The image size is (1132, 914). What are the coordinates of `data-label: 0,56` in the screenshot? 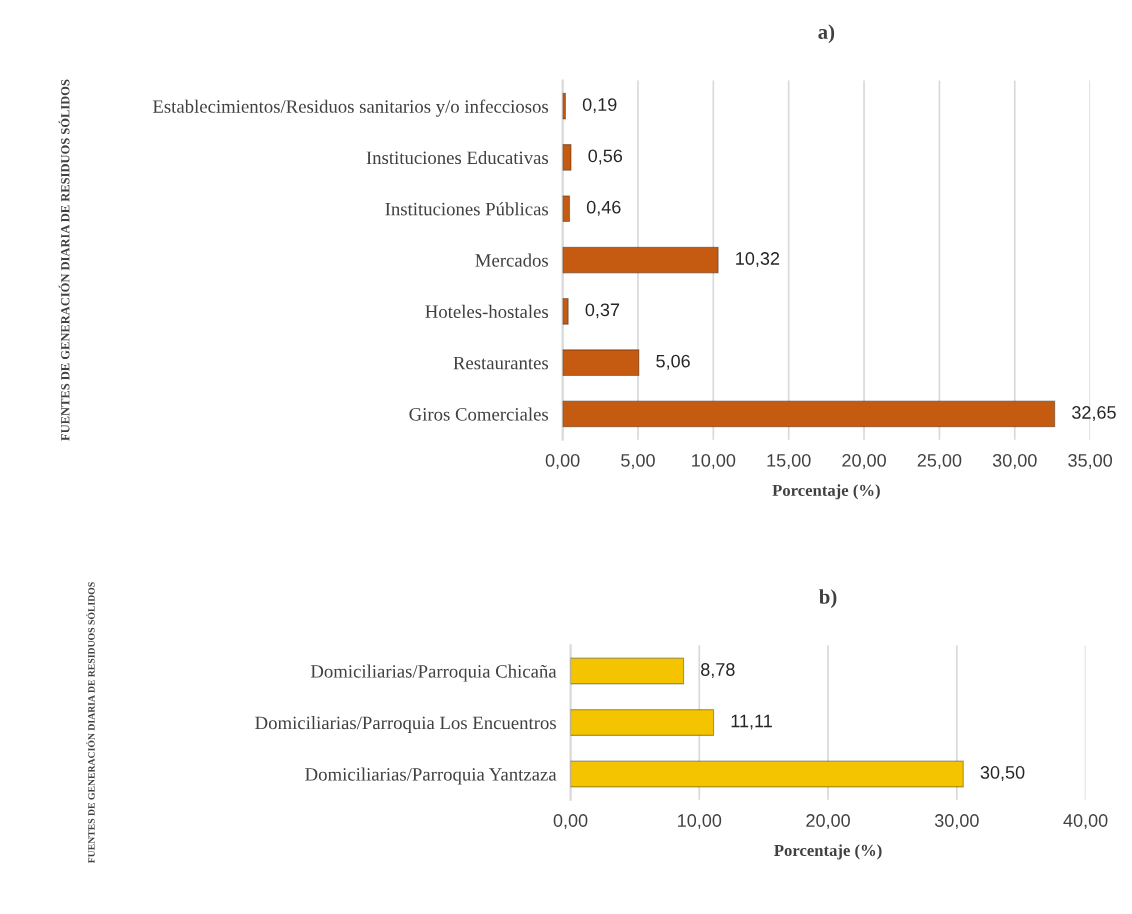 It's located at (605, 157).